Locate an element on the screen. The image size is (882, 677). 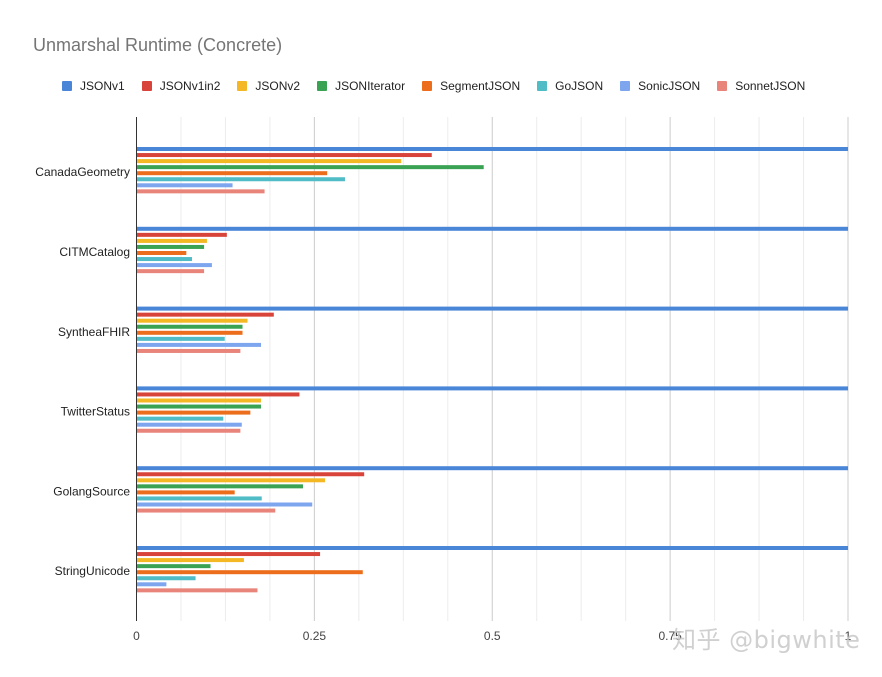
legend-item: SonicJSON is located at coordinates (660, 86).